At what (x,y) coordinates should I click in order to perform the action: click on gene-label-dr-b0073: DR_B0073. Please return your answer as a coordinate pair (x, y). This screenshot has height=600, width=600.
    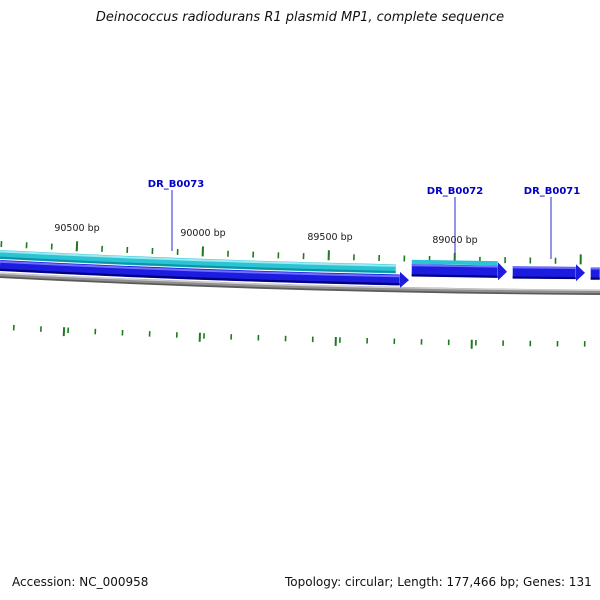
    Looking at the image, I should click on (176, 184).